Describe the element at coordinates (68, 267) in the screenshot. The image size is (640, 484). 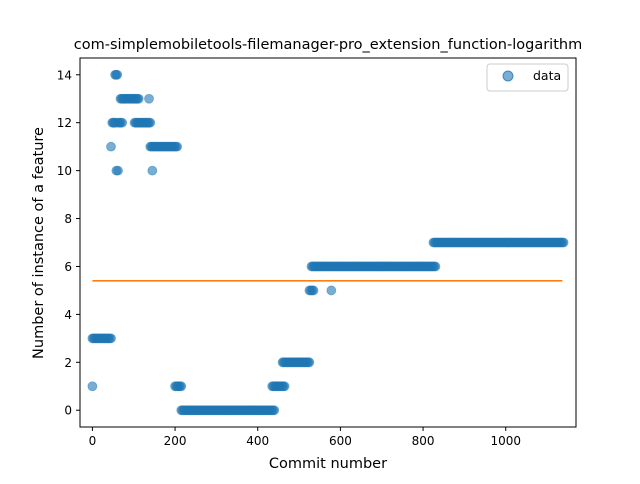
I see `y-tick-label: 6` at that location.